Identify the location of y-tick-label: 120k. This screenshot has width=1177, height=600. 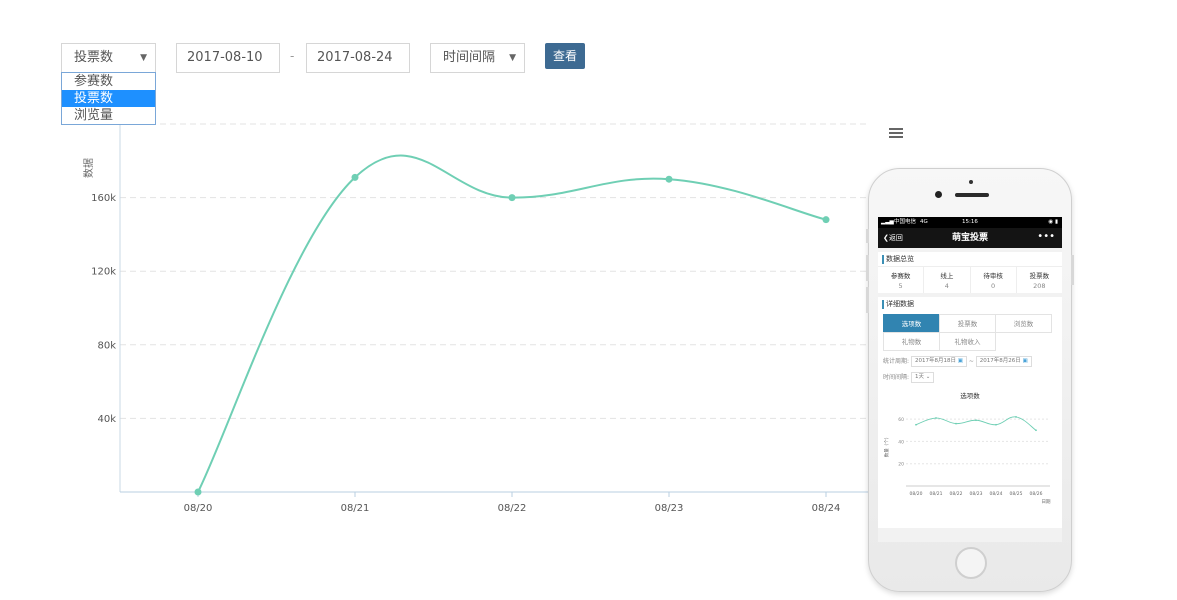
(103, 272).